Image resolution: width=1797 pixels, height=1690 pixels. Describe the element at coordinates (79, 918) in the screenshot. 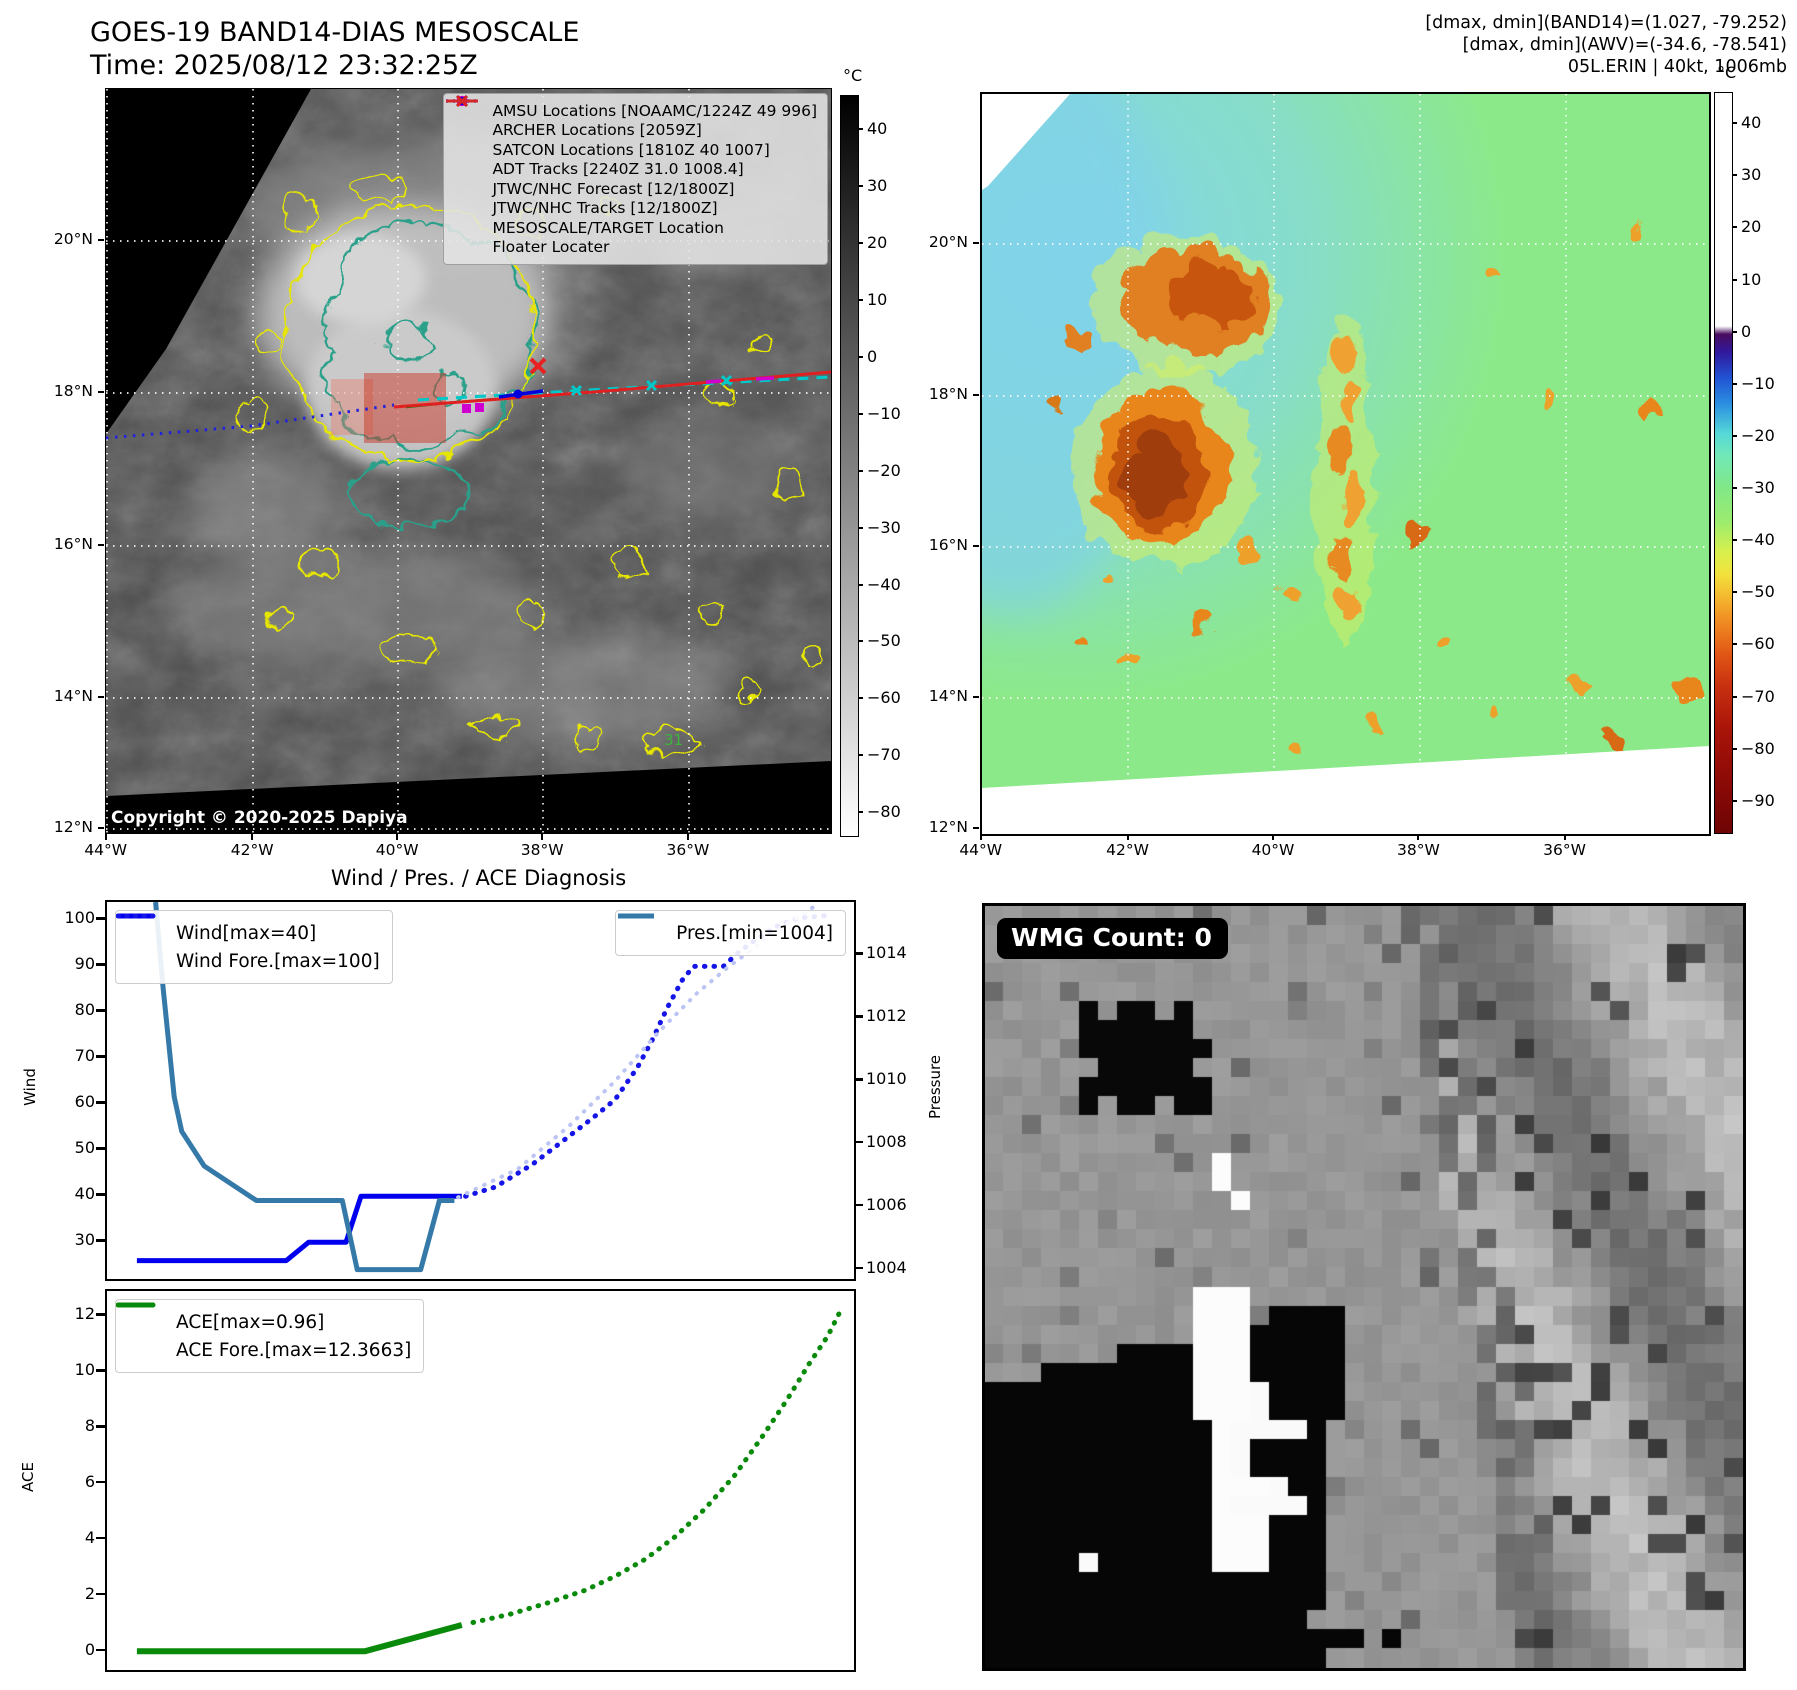

I see `y-tick-label: 100` at that location.